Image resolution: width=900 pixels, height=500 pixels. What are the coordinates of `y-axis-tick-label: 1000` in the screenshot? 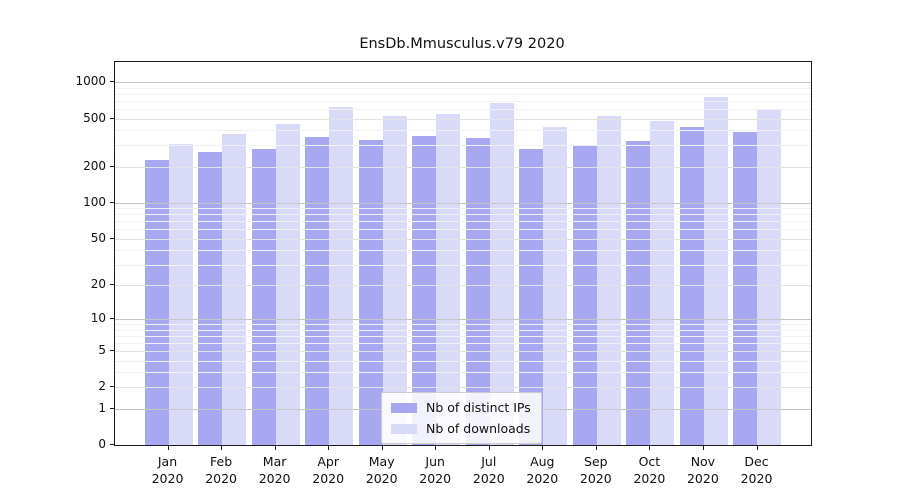 It's located at (90, 81).